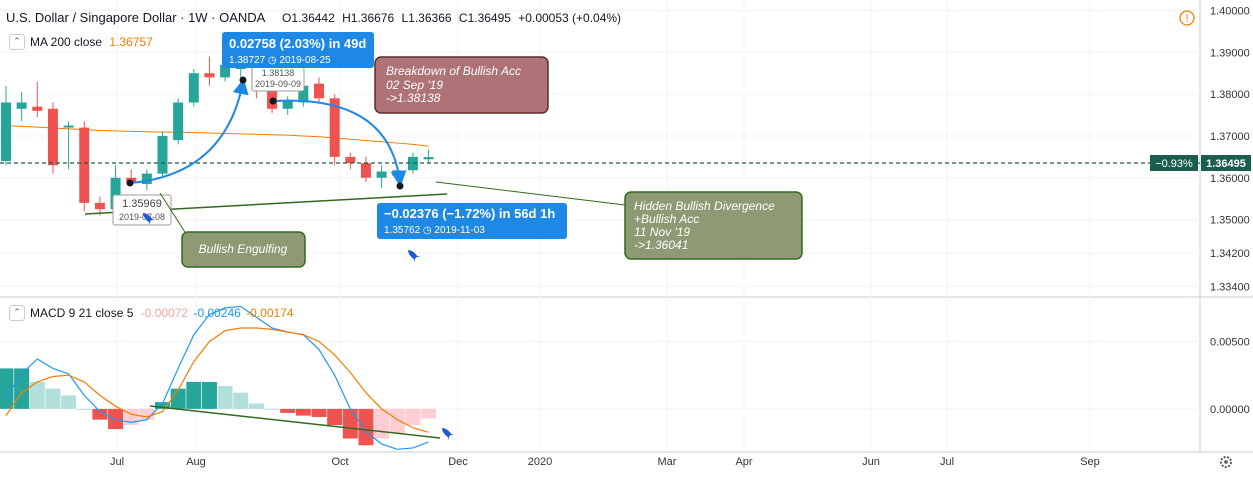 The height and width of the screenshot is (478, 1253). Describe the element at coordinates (295, 422) in the screenshot. I see `macd-divergence-trendline` at that location.